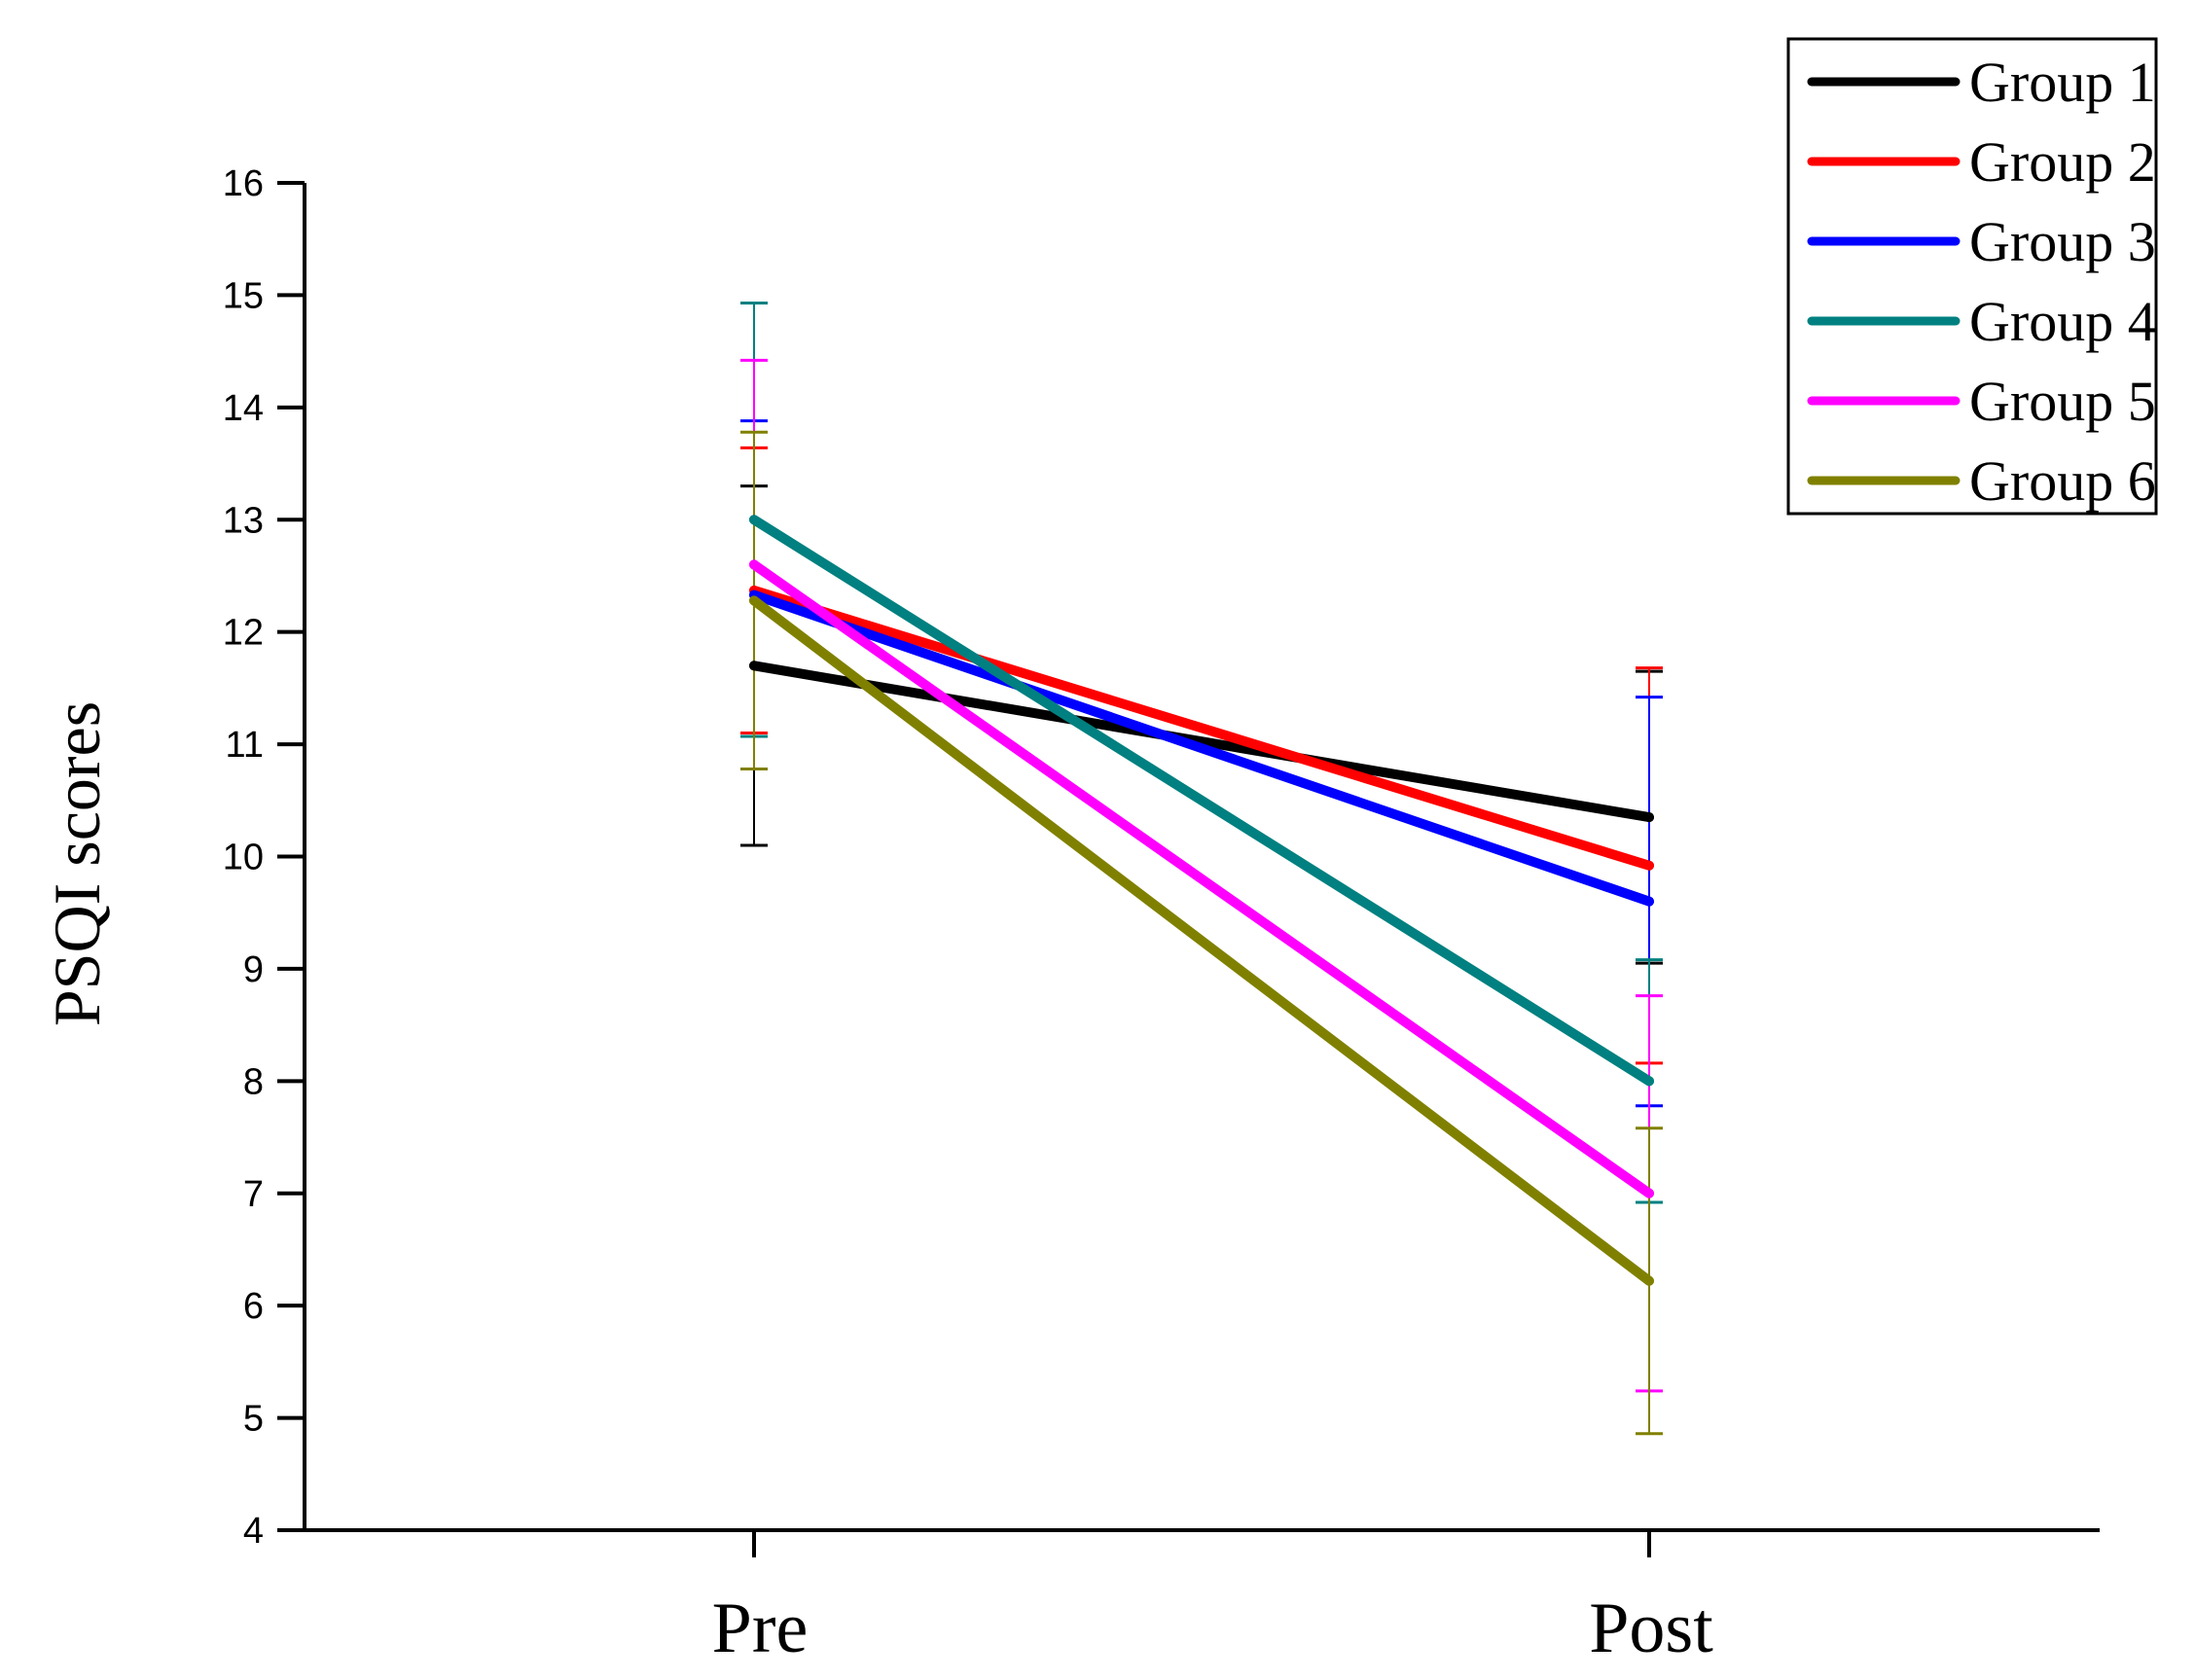 The image size is (2195, 1680). Describe the element at coordinates (254, 1194) in the screenshot. I see `y-tick-label: 7` at that location.